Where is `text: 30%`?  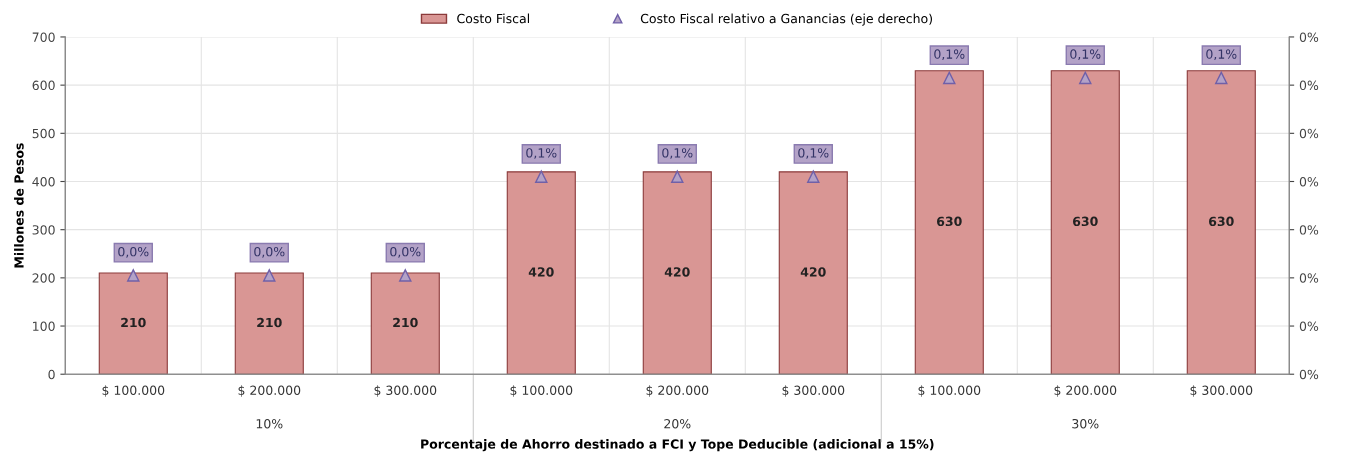 text: 30% is located at coordinates (1085, 423).